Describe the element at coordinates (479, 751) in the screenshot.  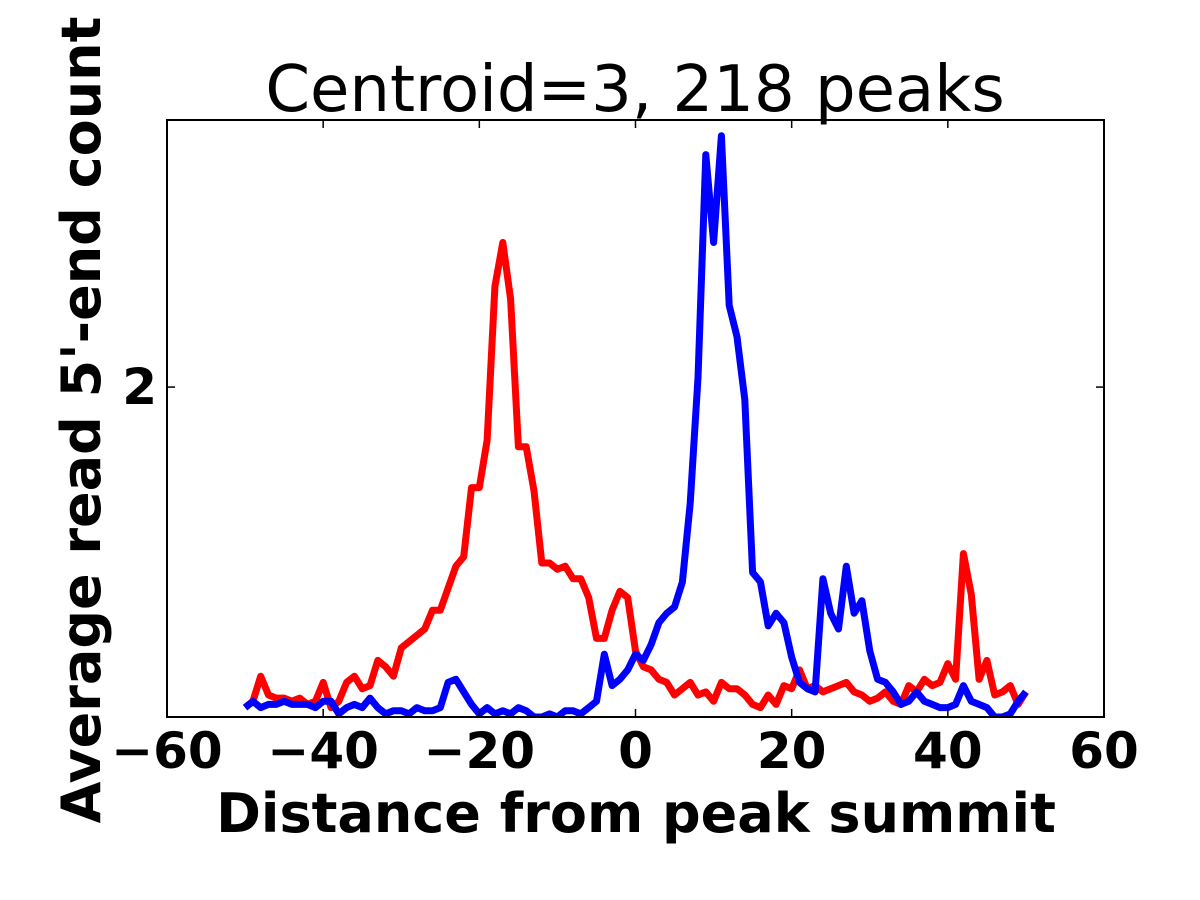
I see `x-tick-label: −20` at that location.